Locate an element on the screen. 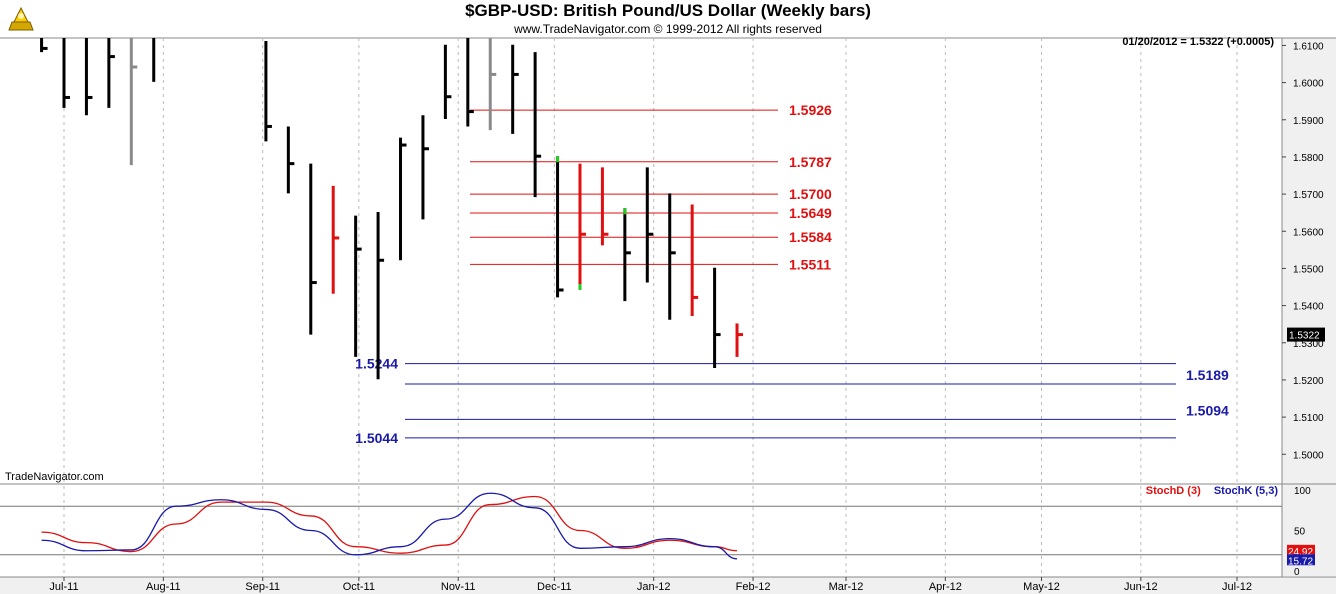 The image size is (1336, 594). trade-navigator-logo-icon is located at coordinates (21, 18).